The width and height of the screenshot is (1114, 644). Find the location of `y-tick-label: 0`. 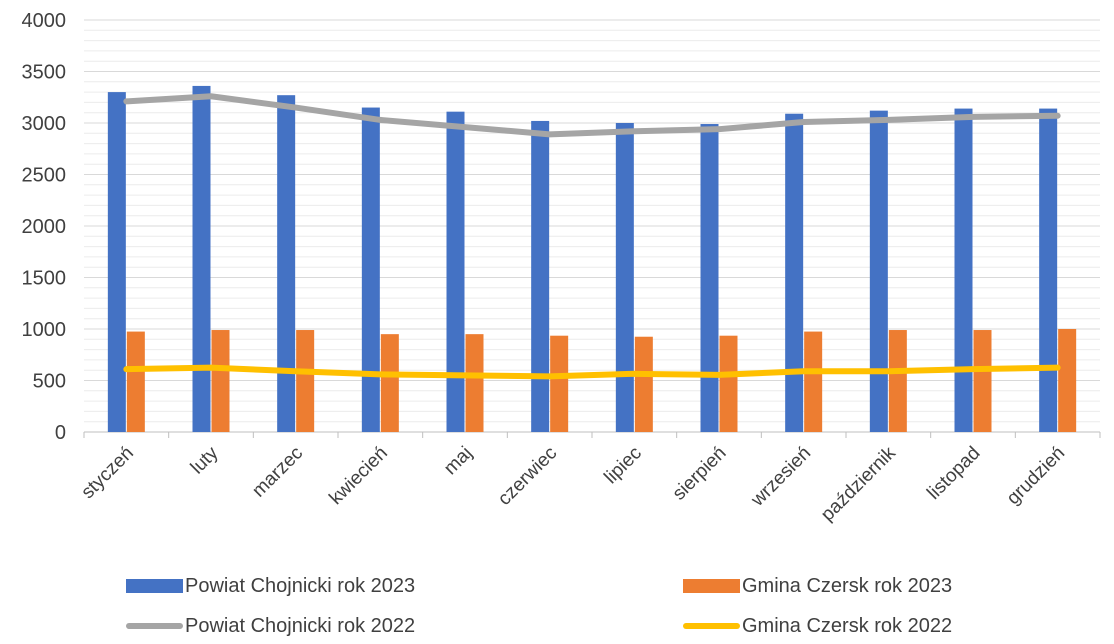

y-tick-label: 0 is located at coordinates (60, 433).